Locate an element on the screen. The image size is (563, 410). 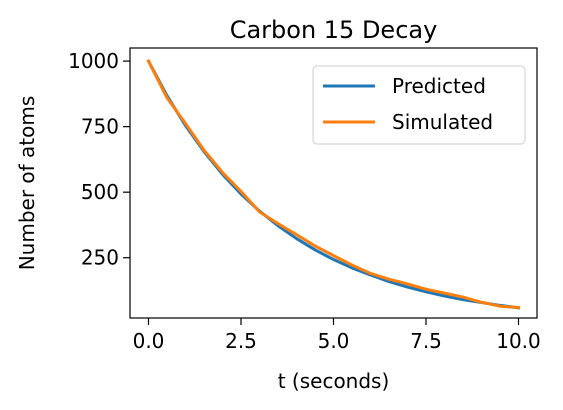
x-axis: 0.0 2.5 5.0 7.5 10.0 is located at coordinates (337, 335).